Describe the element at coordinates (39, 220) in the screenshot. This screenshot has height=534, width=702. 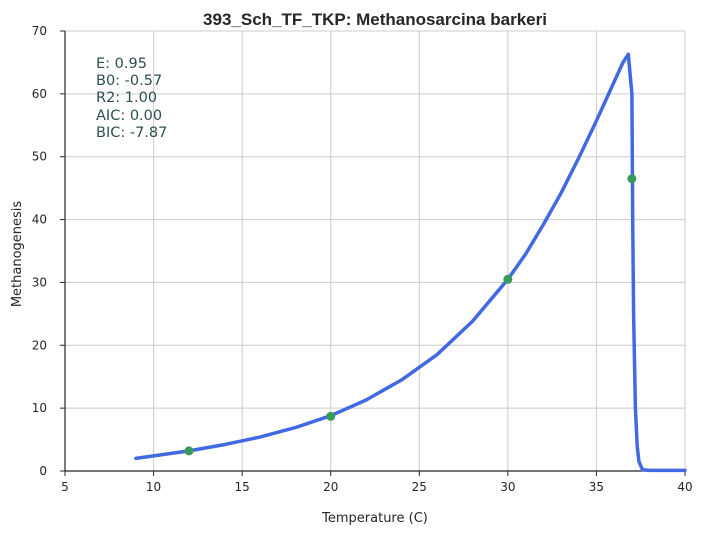
I see `y-tick-label: 40` at that location.